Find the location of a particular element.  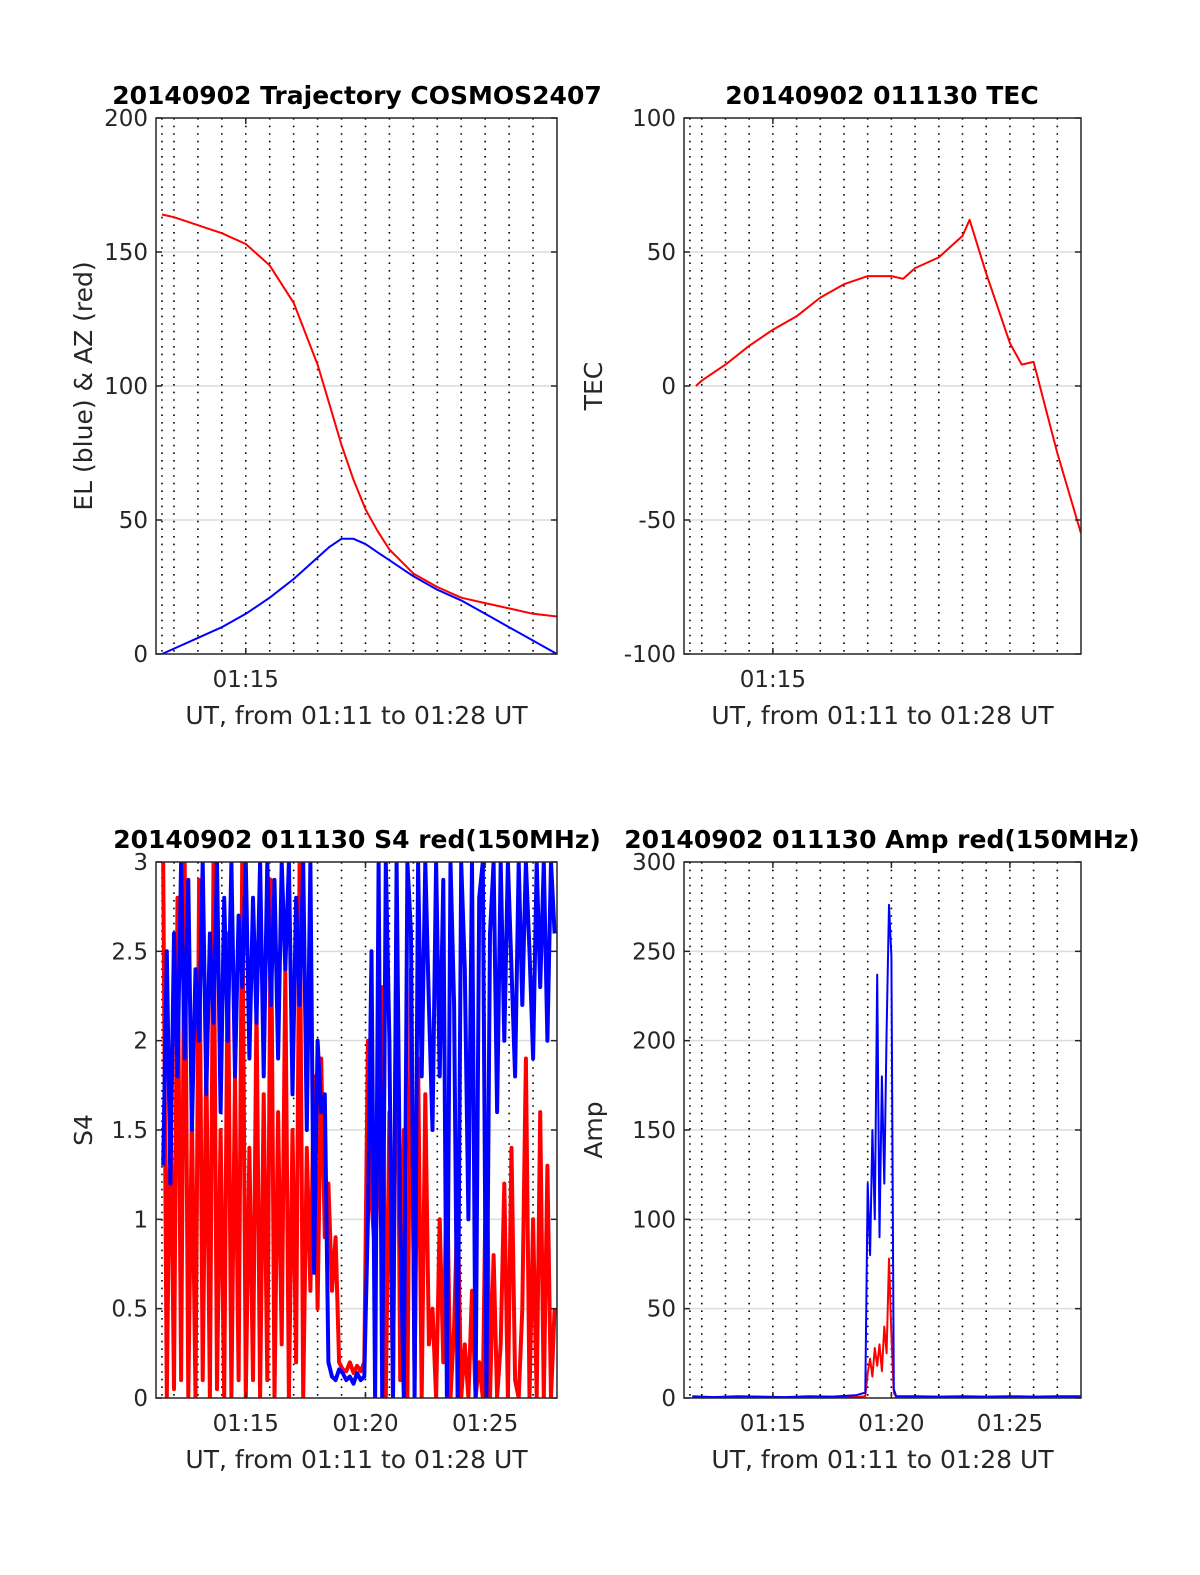

y-tick-label: 0.5 is located at coordinates (129, 1310).